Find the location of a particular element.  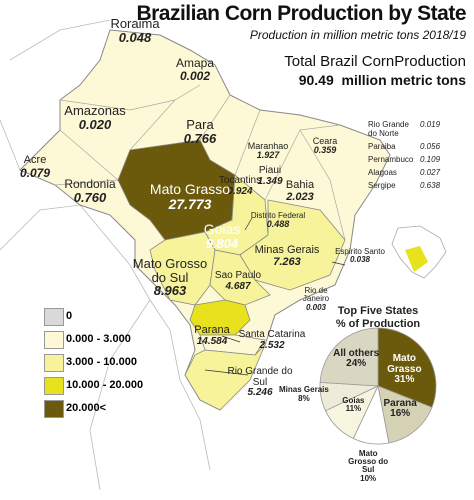

state-value: 4.687 is located at coordinates (238, 286).